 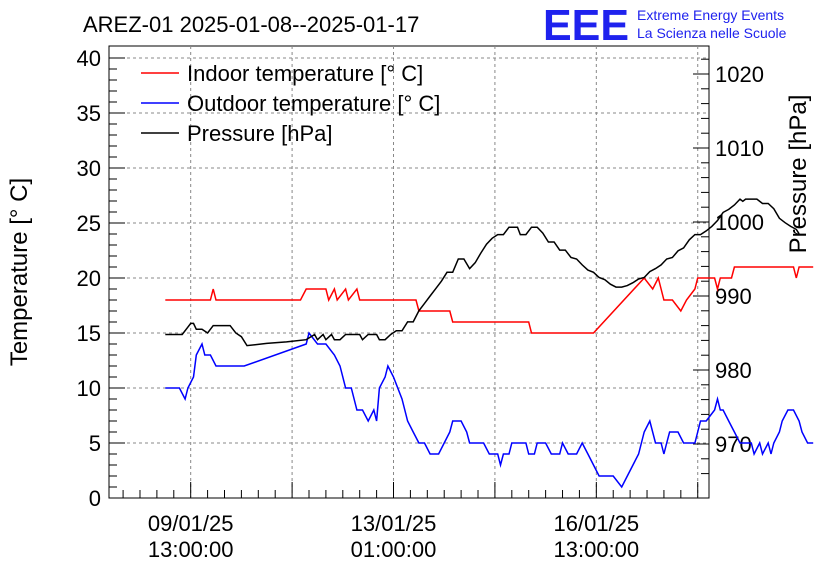 I want to click on right-axis: 970 980 990 1000 1010 1020, so click(x=728, y=266).